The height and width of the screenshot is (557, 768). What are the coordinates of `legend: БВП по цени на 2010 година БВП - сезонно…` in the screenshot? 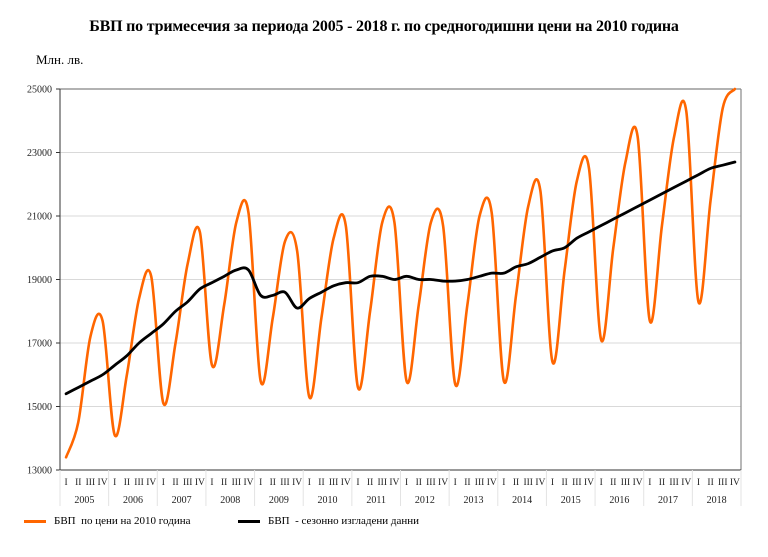 It's located at (394, 525).